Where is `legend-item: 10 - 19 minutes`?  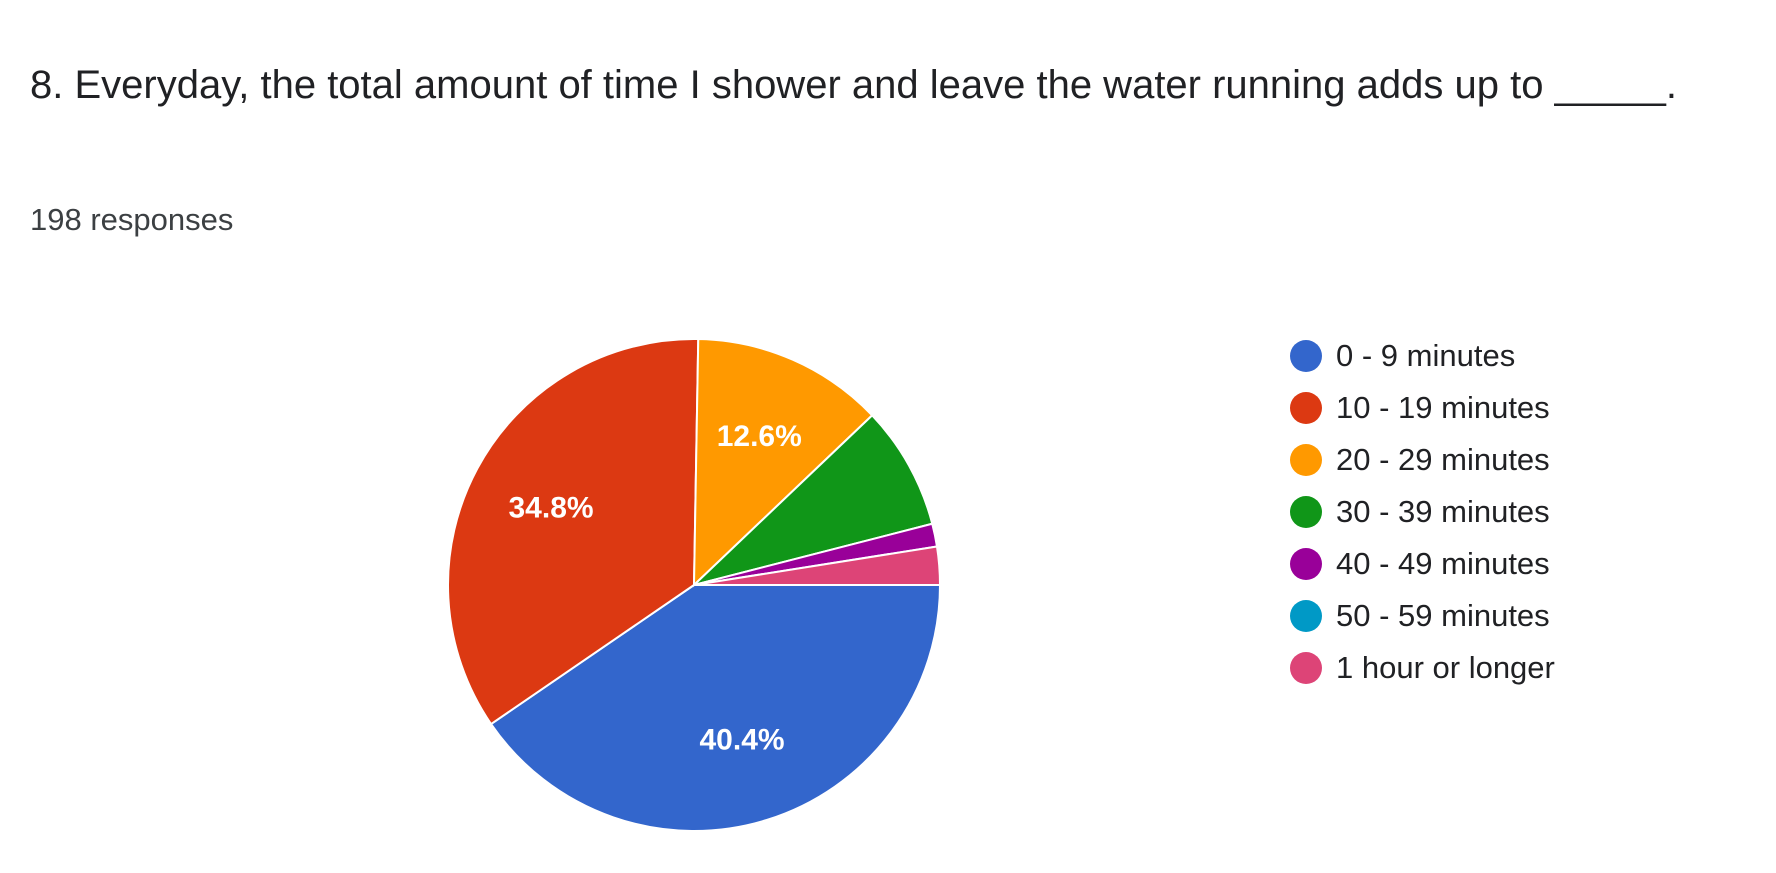 legend-item: 10 - 19 minutes is located at coordinates (1422, 408).